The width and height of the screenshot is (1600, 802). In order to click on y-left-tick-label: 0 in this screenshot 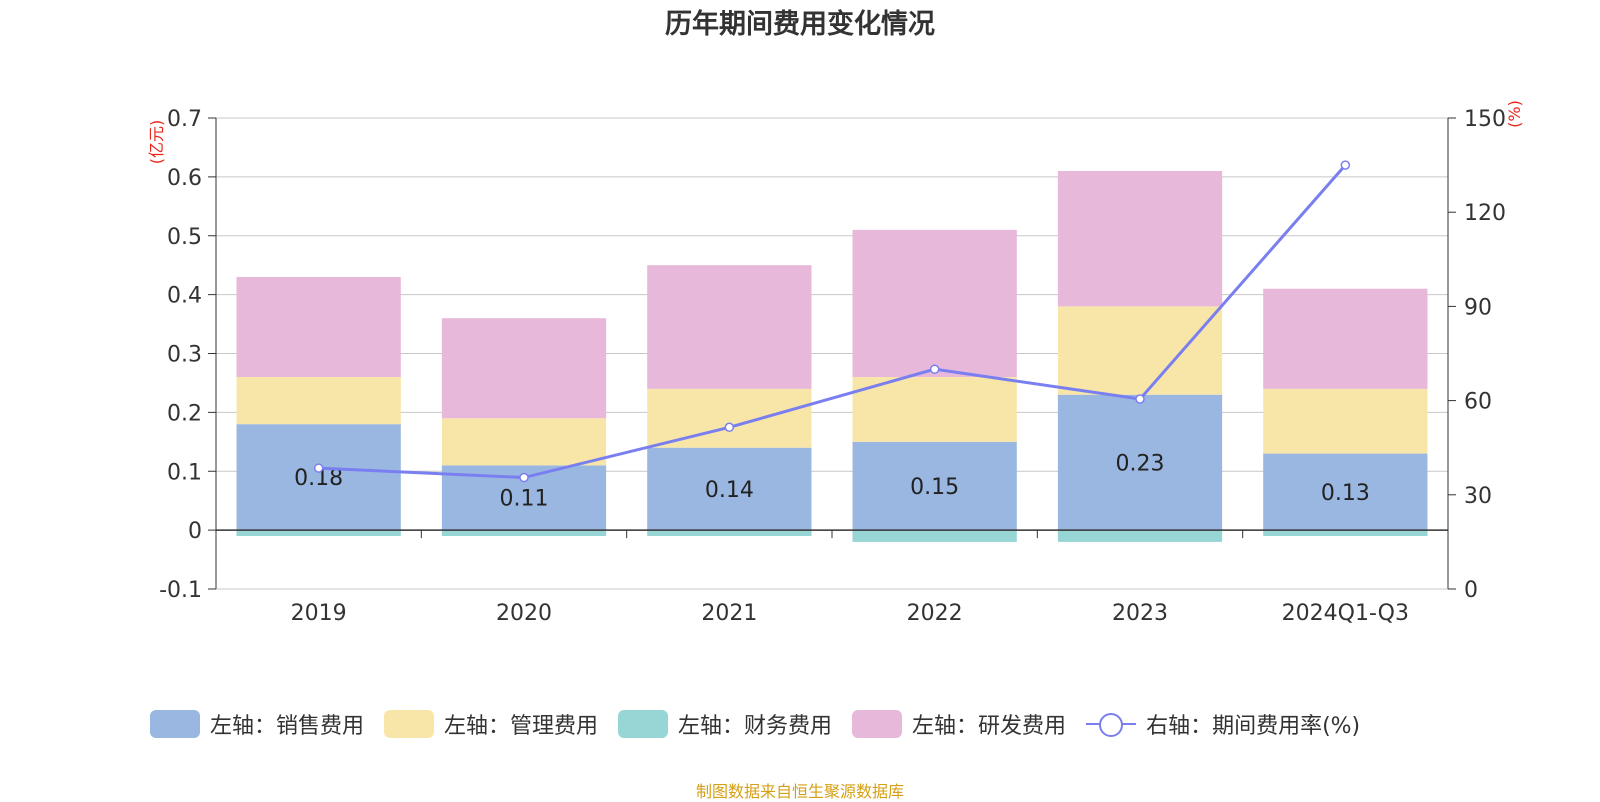, I will do `click(195, 531)`.